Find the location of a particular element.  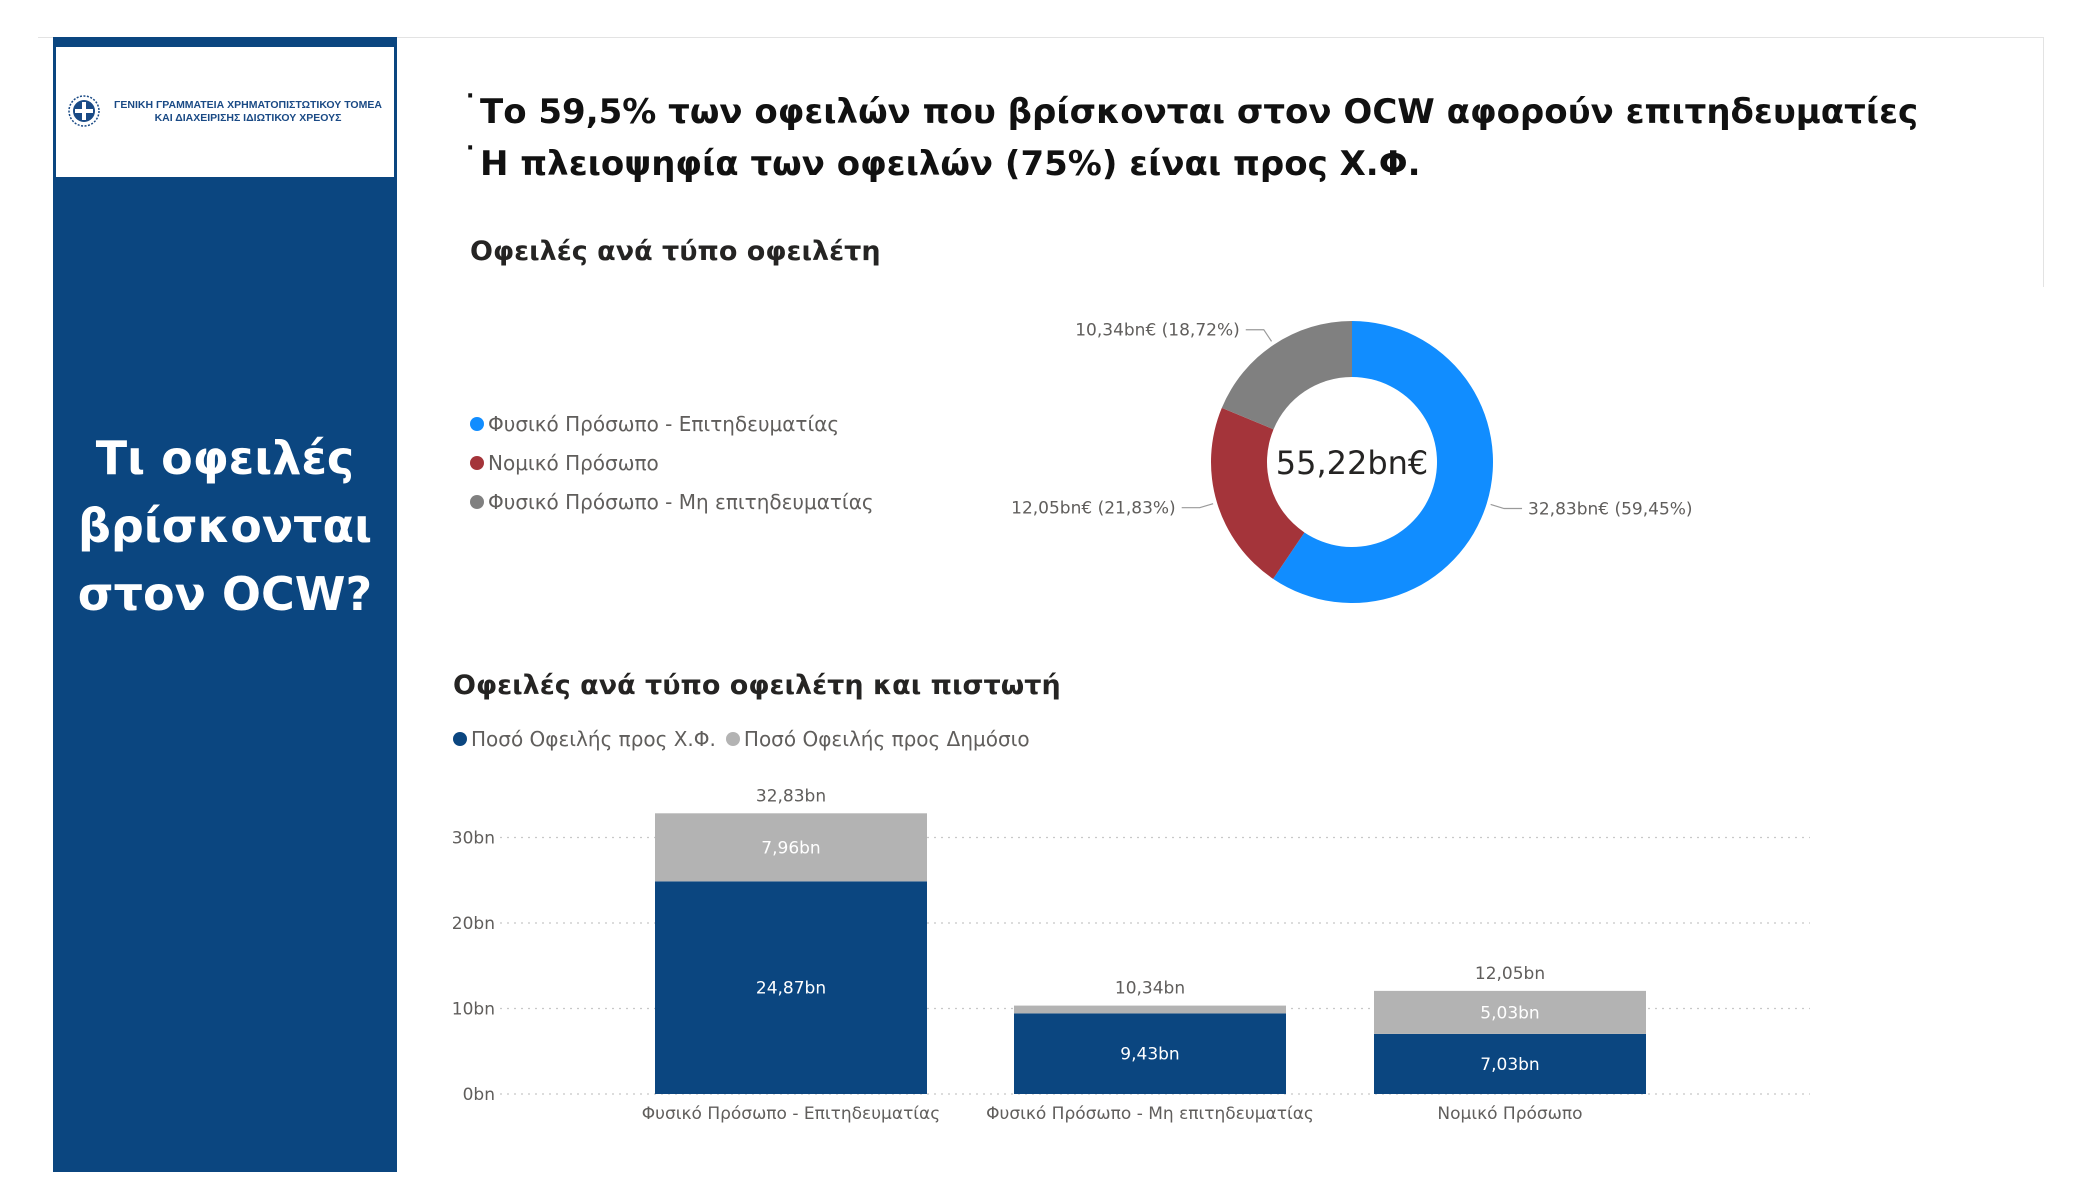

bar-data-label: 5,03bn is located at coordinates (1509, 1013).